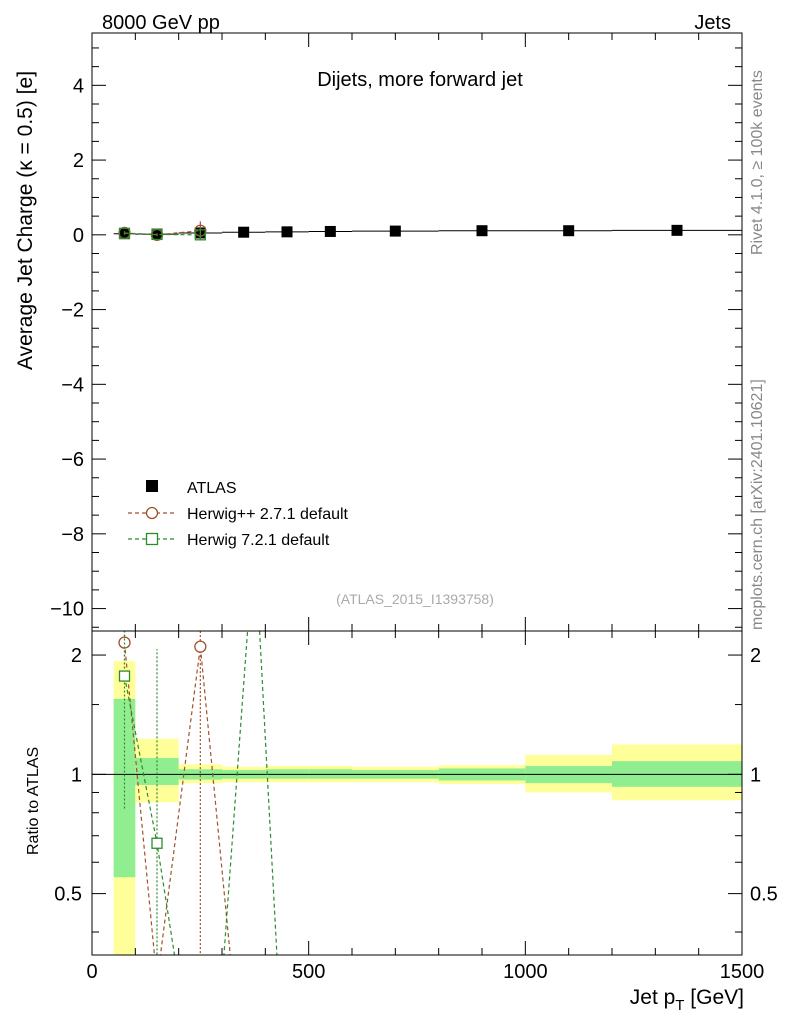  I want to click on main-data, so click(427, 231).